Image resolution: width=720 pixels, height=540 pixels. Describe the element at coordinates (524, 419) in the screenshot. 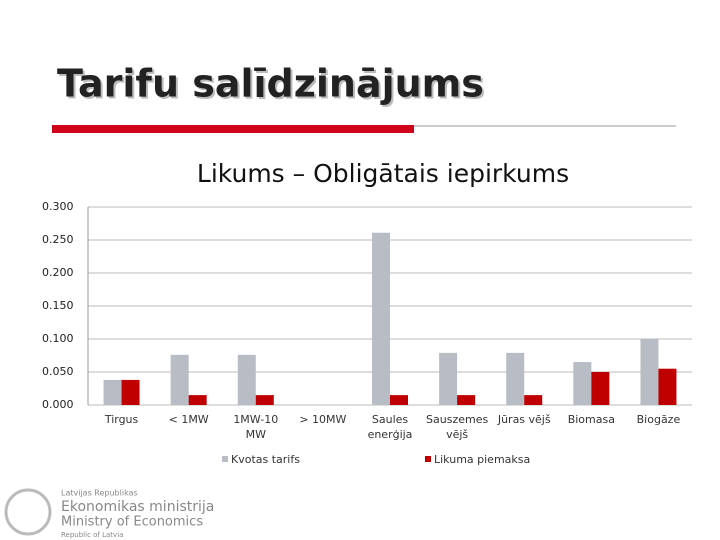

I see `x-tick-label: Jūras vējš` at that location.